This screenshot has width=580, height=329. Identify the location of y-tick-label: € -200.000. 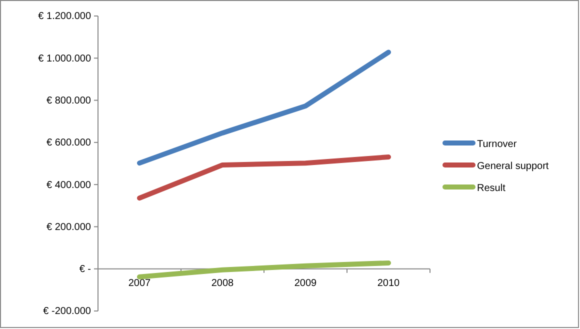
(67, 312).